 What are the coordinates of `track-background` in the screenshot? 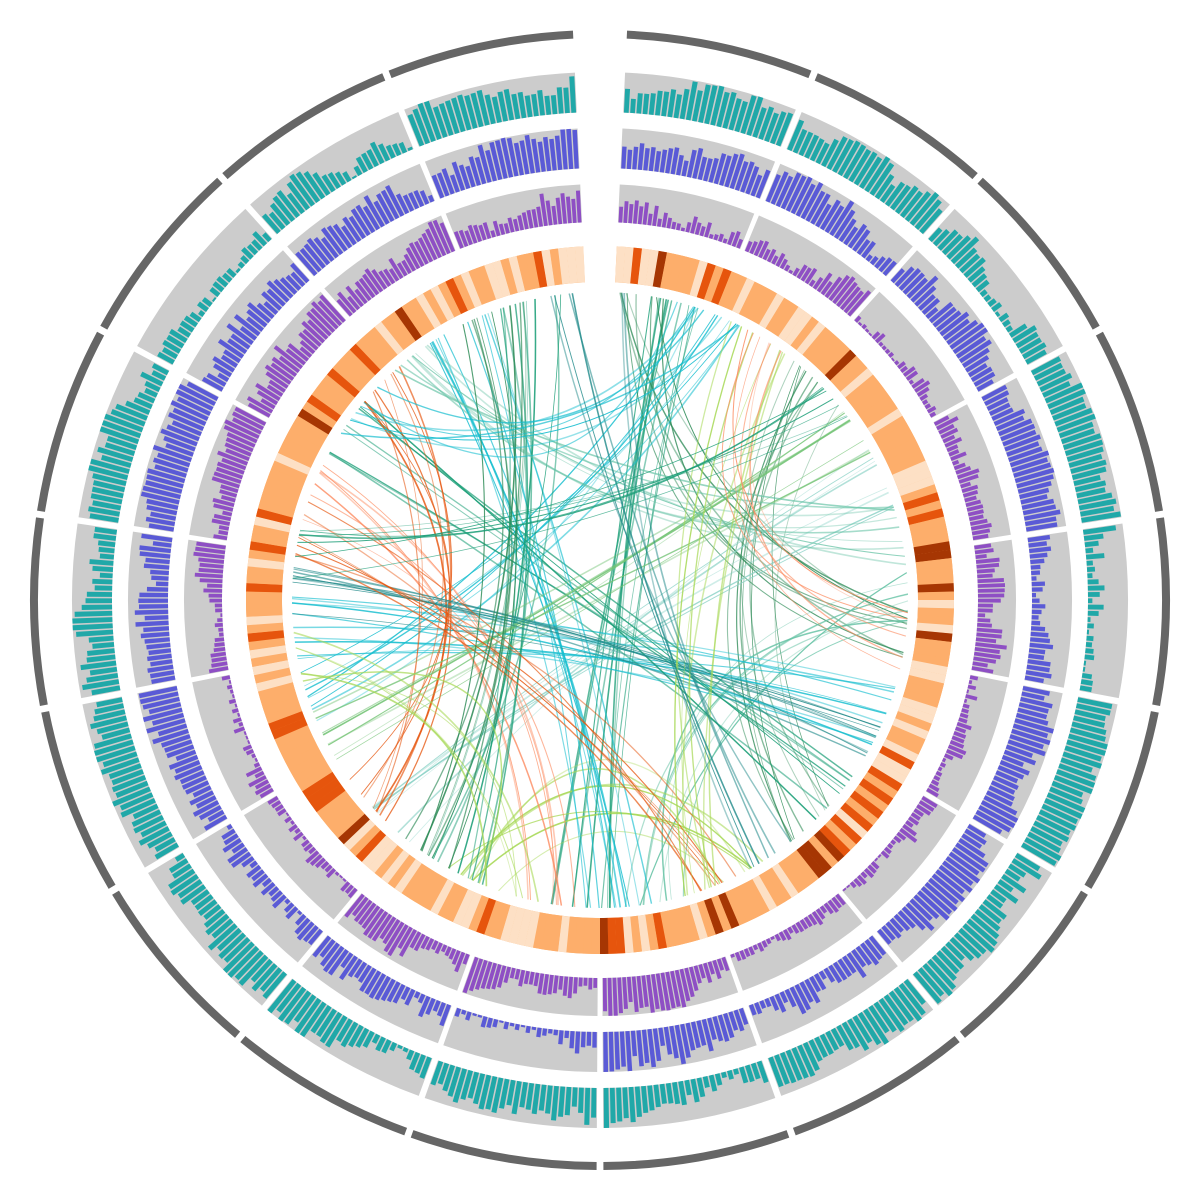 It's located at (909, 355).